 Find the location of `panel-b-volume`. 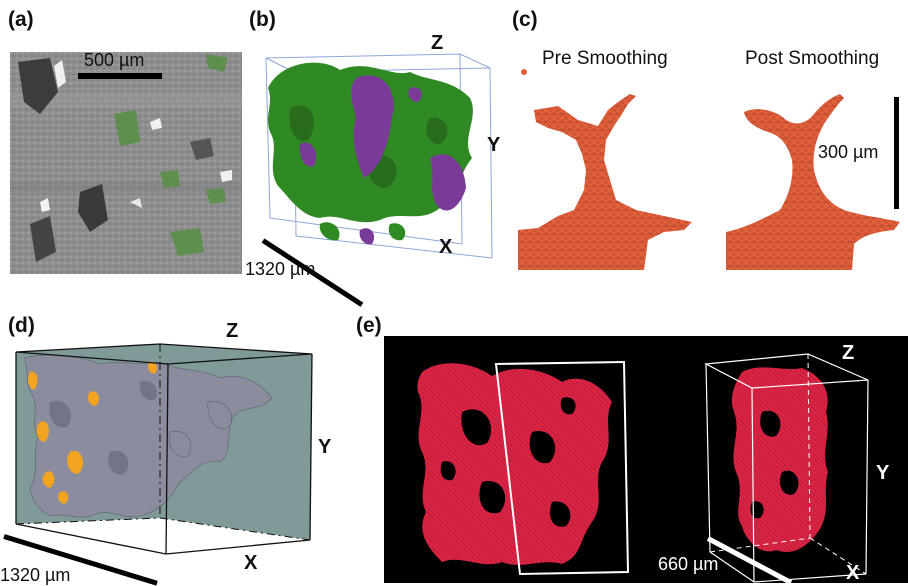

panel-b-volume is located at coordinates (379, 156).